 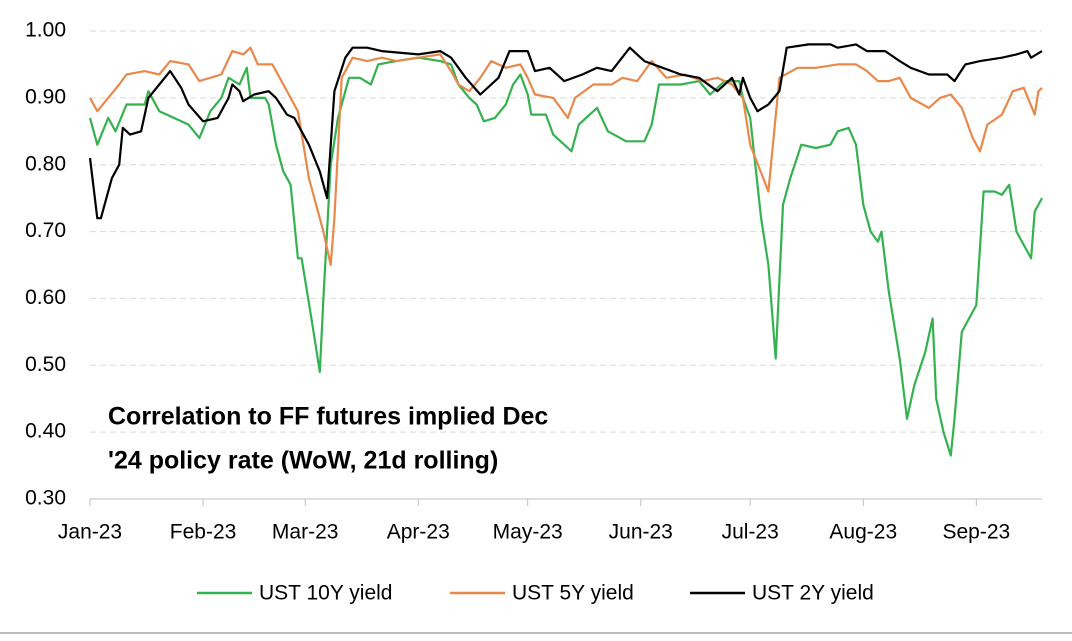 What do you see at coordinates (418, 532) in the screenshot?
I see `x-tick-label: Apr-23` at bounding box center [418, 532].